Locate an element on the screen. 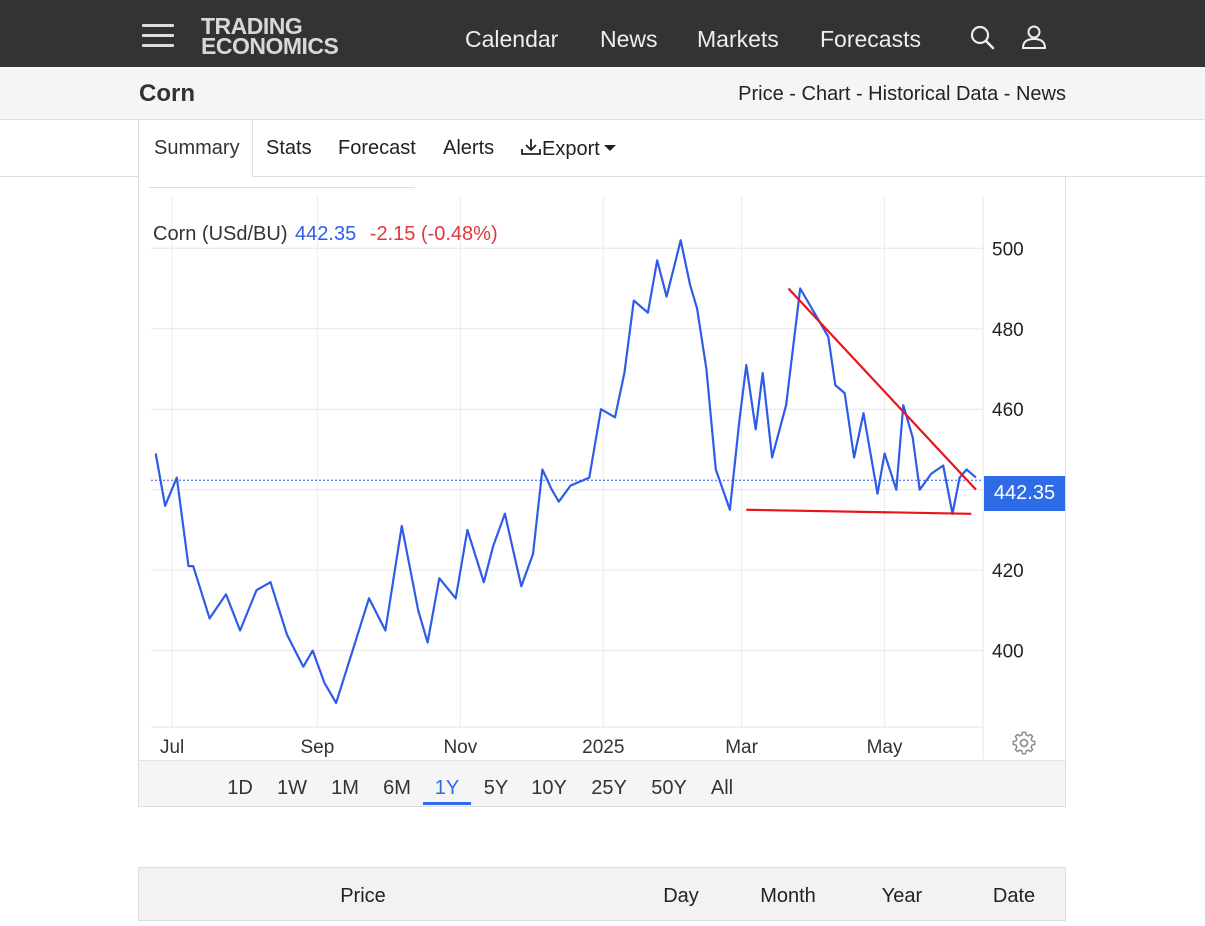 The height and width of the screenshot is (926, 1205). col-year: Year is located at coordinates (902, 896).